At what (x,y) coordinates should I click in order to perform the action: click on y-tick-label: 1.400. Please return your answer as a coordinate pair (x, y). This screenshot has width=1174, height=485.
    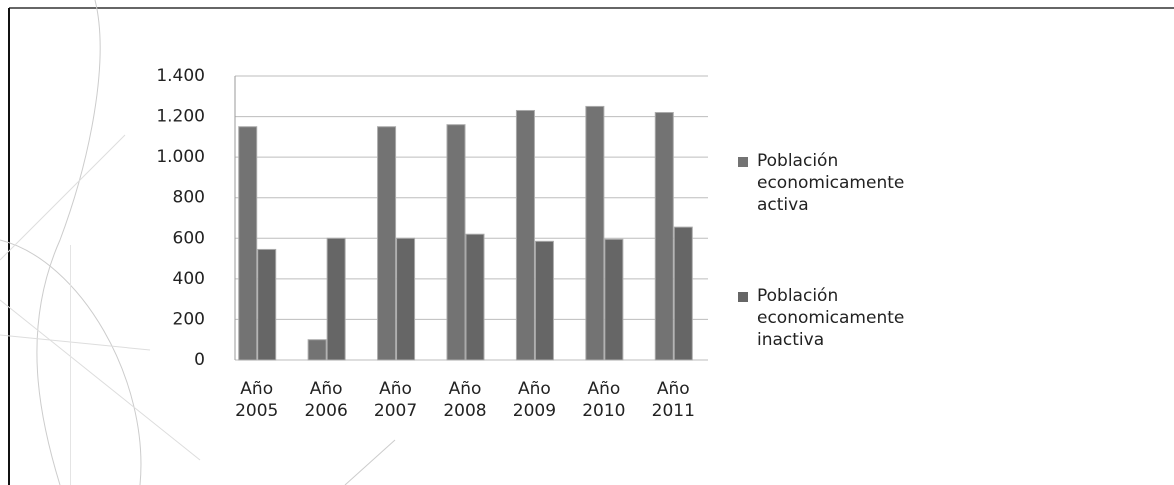
    Looking at the image, I should click on (180, 76).